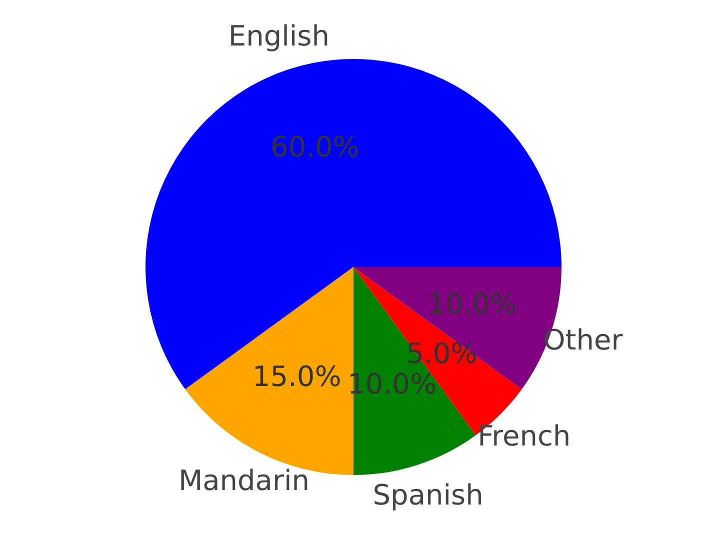 Image resolution: width=707 pixels, height=534 pixels. I want to click on data-label: 15.0%, so click(297, 377).